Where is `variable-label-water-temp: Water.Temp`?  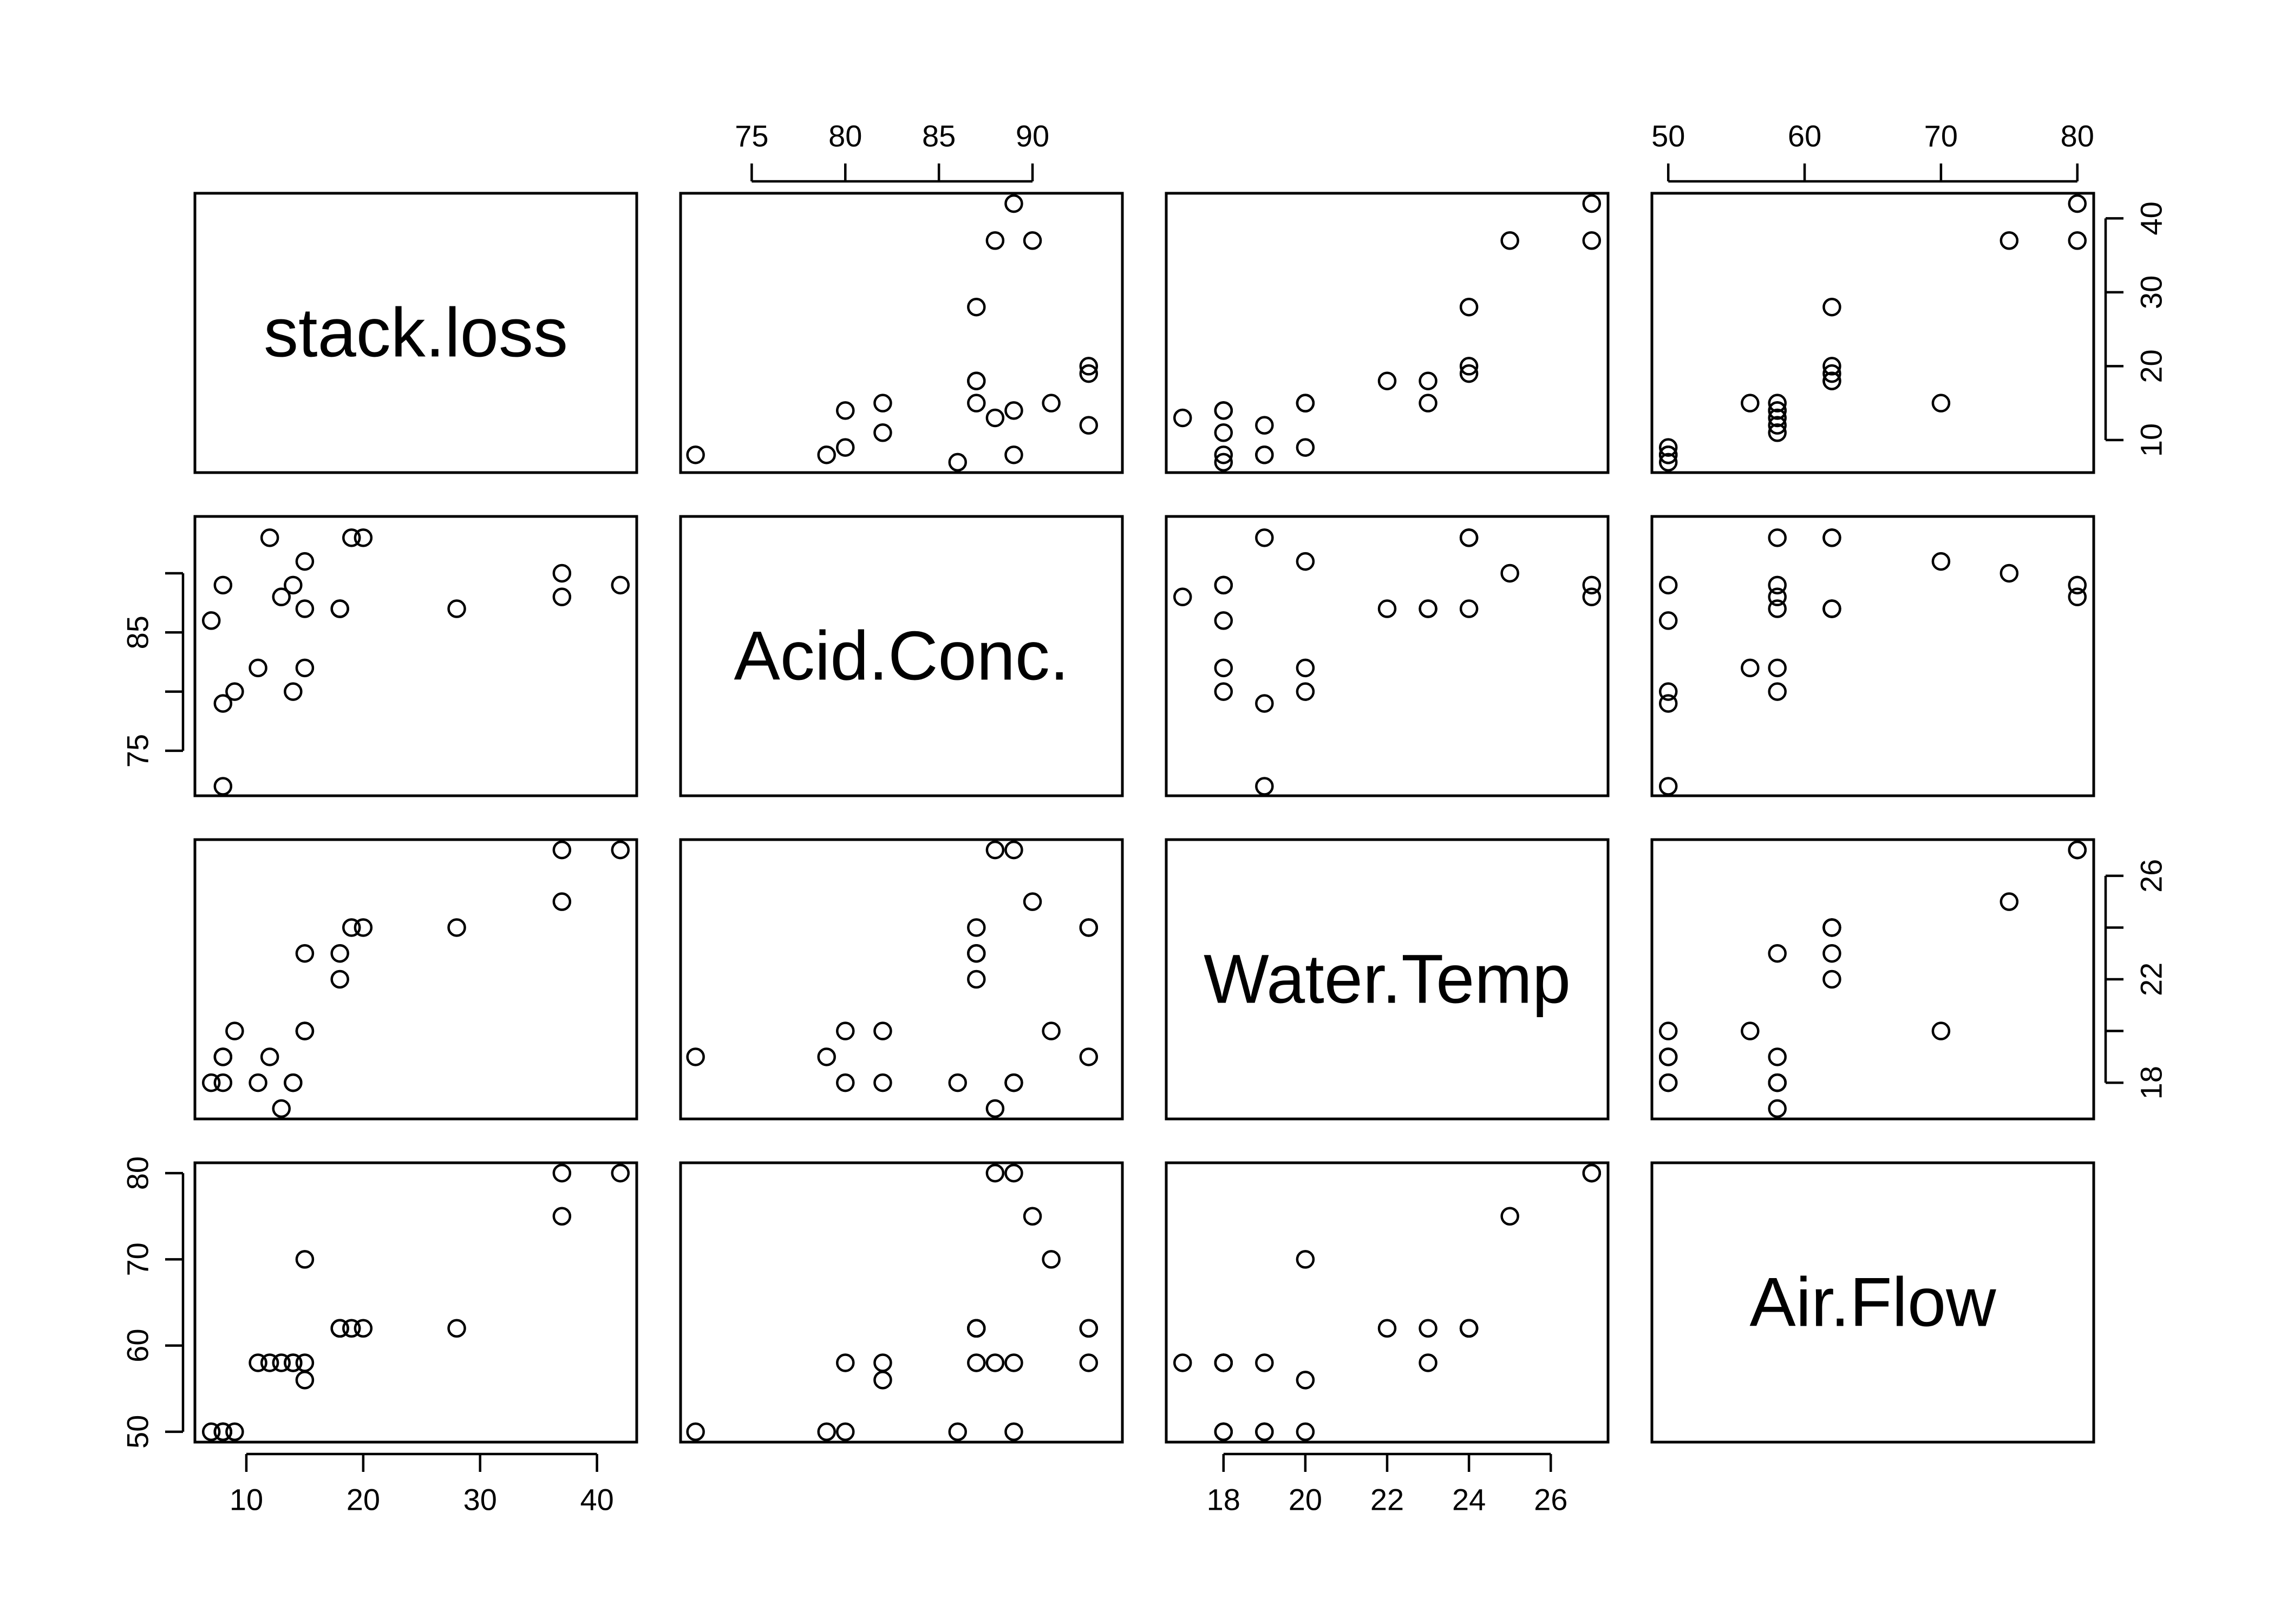 variable-label-water-temp: Water.Temp is located at coordinates (1388, 980).